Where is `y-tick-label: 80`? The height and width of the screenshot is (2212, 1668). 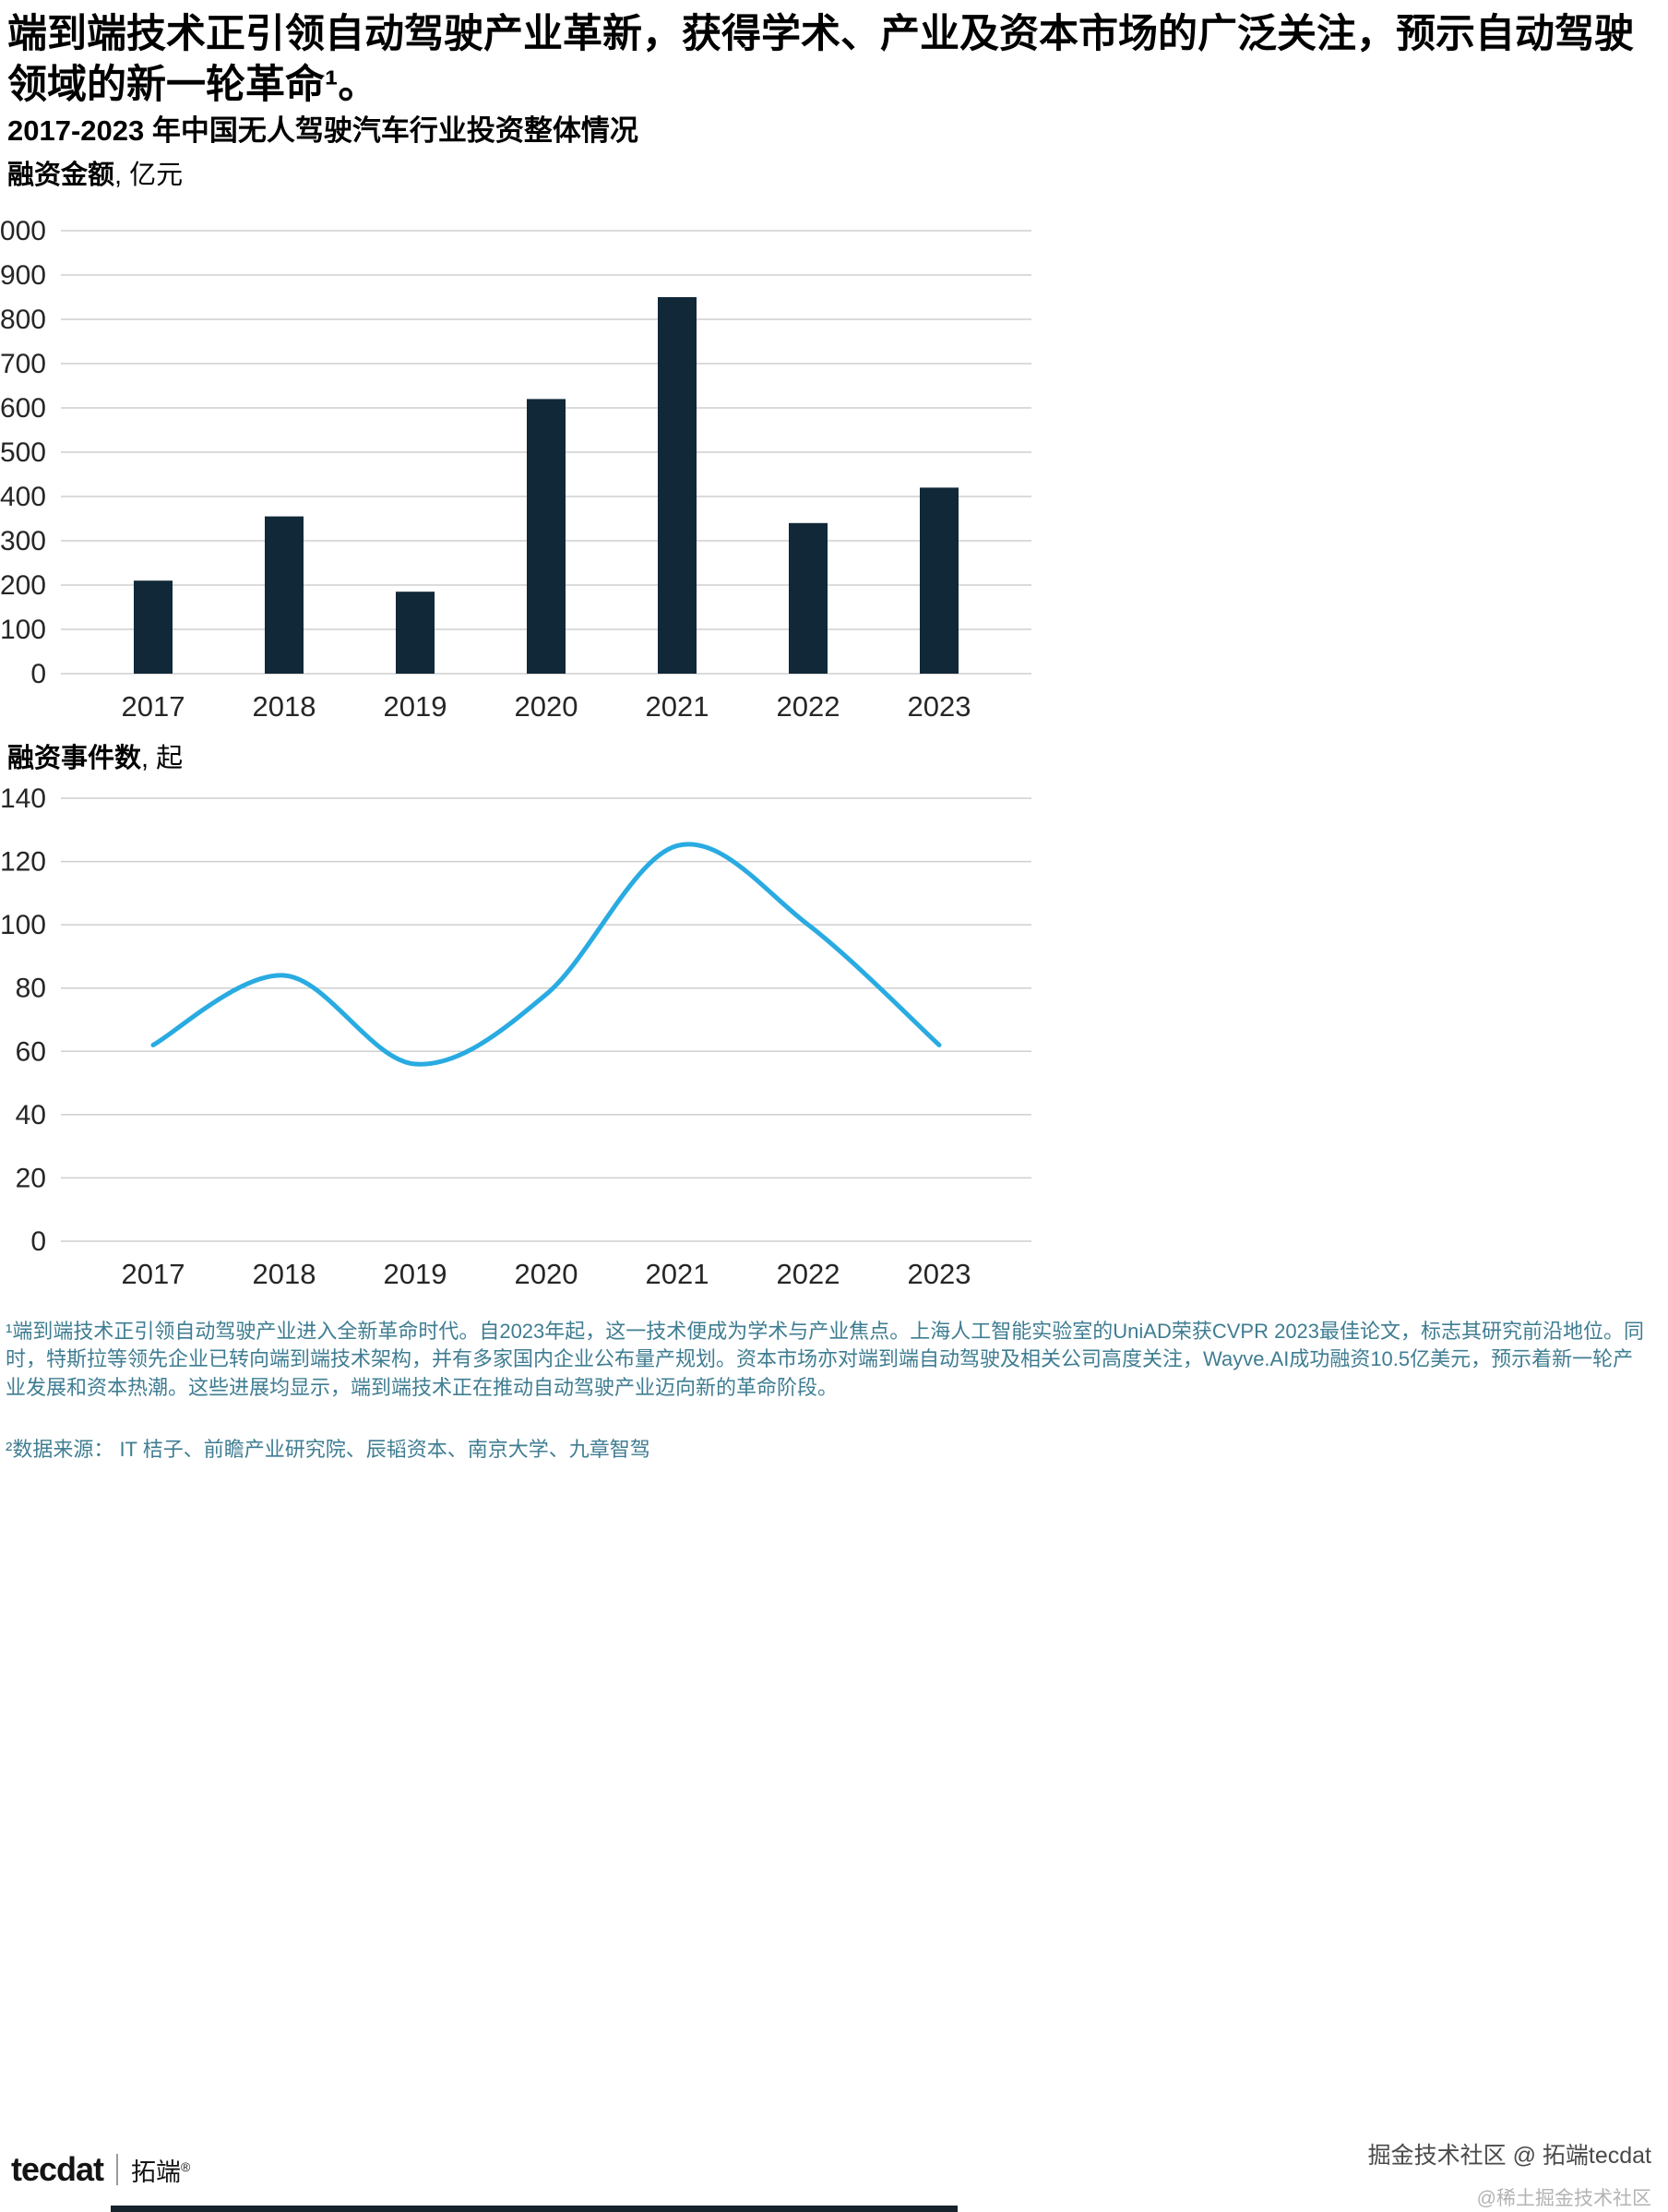 y-tick-label: 80 is located at coordinates (31, 989).